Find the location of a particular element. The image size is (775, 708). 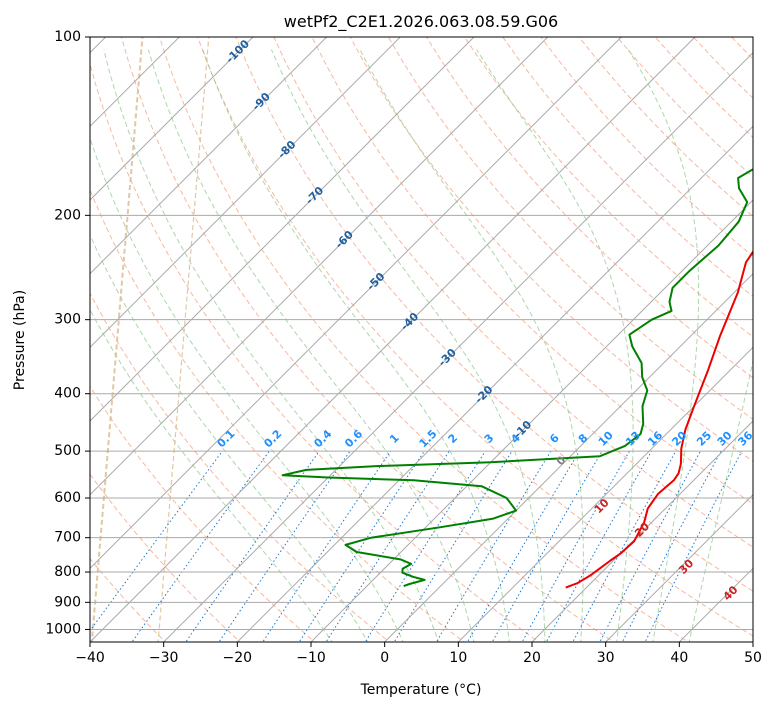

x-axis: −40 −30 −20 −10 0 10 20 30 40 50 is located at coordinates (418, 654).